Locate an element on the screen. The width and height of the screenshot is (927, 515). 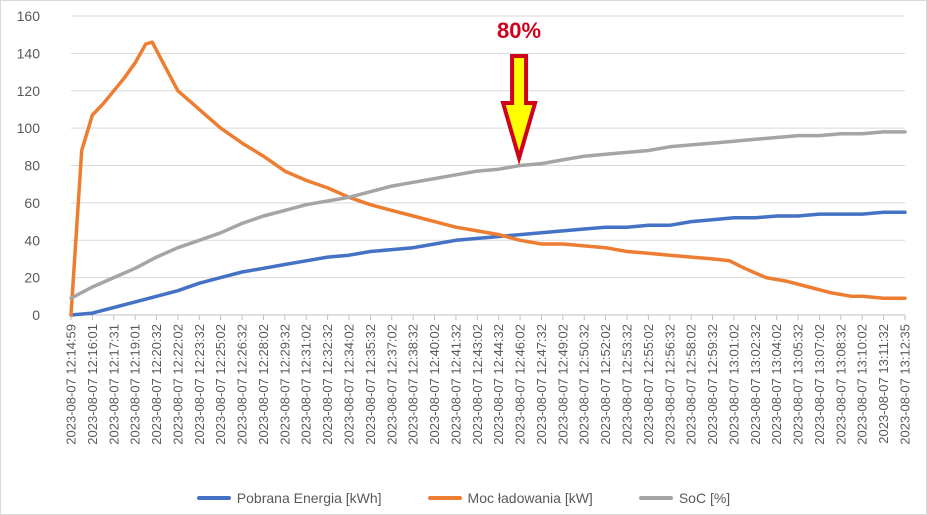
y-tick-label: 20 is located at coordinates (32, 278).